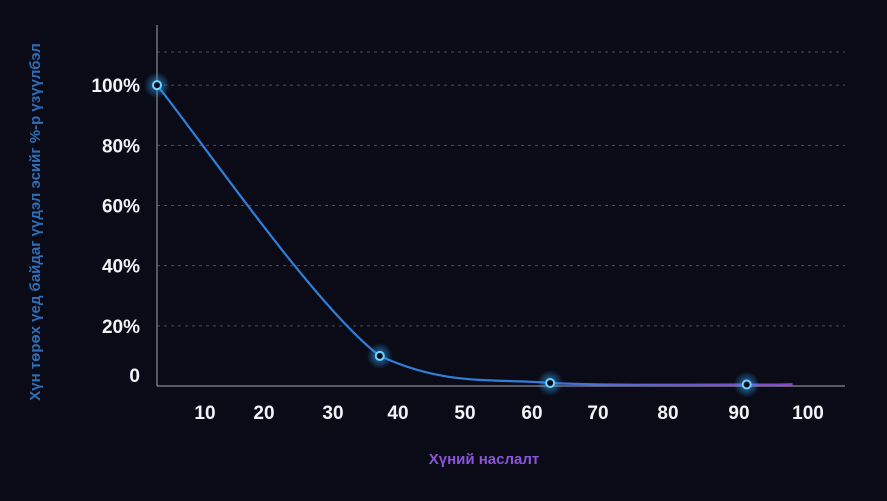 Image resolution: width=887 pixels, height=501 pixels. What do you see at coordinates (115, 86) in the screenshot?
I see `y-tick-label: 100%` at bounding box center [115, 86].